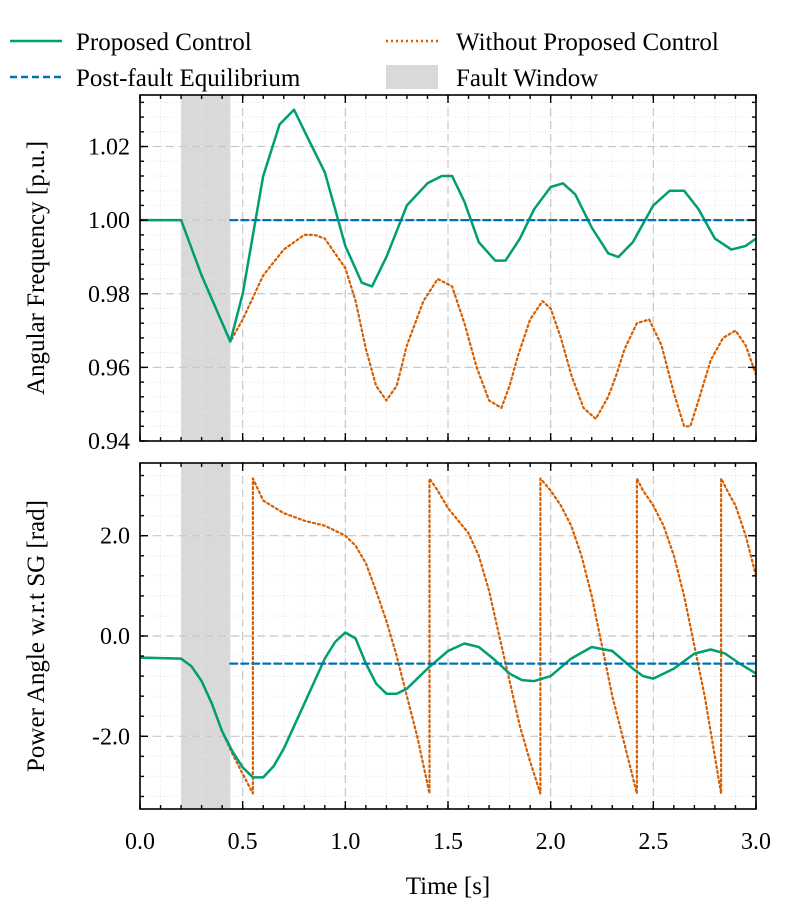 The width and height of the screenshot is (797, 911). I want to click on y-axis-title: Power Angle w.r.t SG [rad], so click(36, 636).